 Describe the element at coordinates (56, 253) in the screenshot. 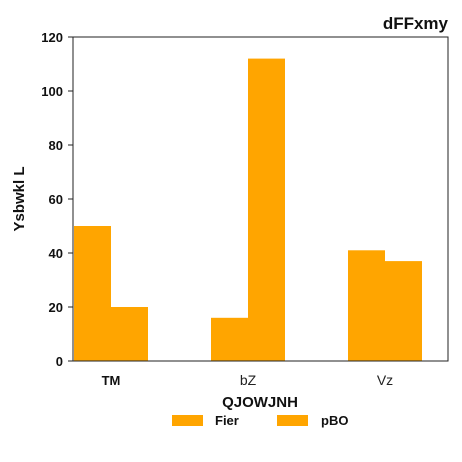

I see `y-tick-label: 40` at that location.